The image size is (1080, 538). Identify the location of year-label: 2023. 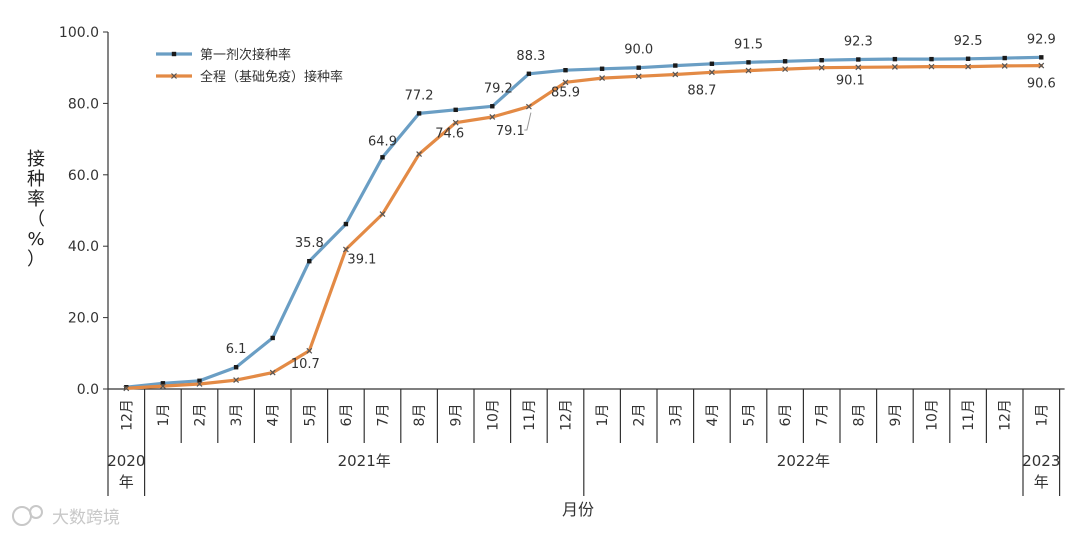
(1041, 461).